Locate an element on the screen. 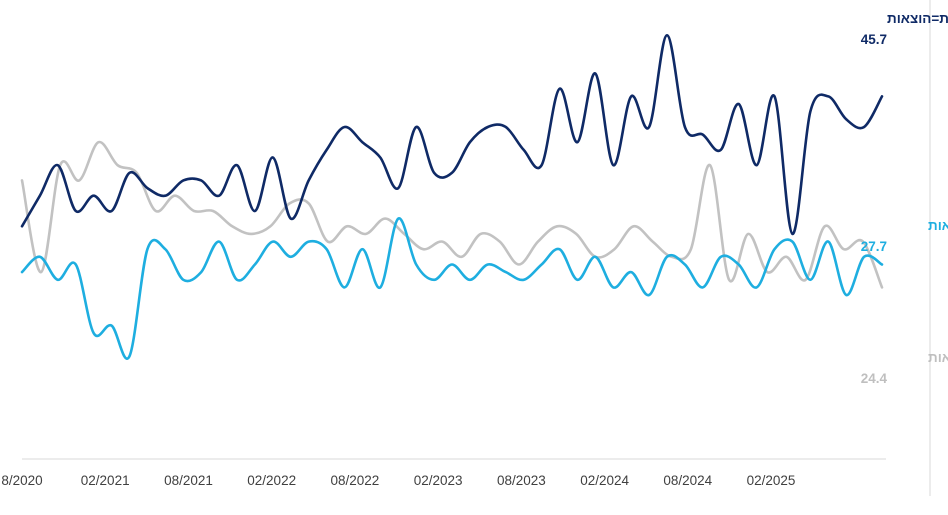  x-tick-label: 02/2023 is located at coordinates (438, 480).